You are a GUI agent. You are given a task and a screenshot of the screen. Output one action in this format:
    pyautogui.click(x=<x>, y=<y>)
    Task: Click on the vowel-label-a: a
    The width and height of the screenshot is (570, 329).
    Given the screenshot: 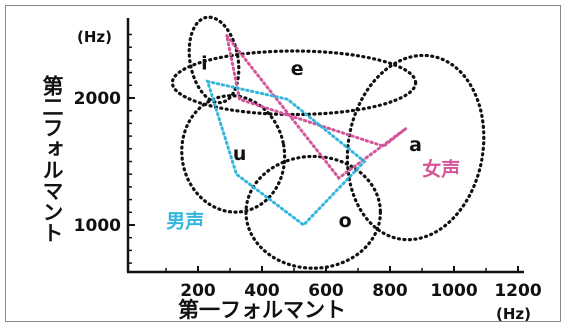 What is the action you would take?
    pyautogui.click(x=415, y=145)
    